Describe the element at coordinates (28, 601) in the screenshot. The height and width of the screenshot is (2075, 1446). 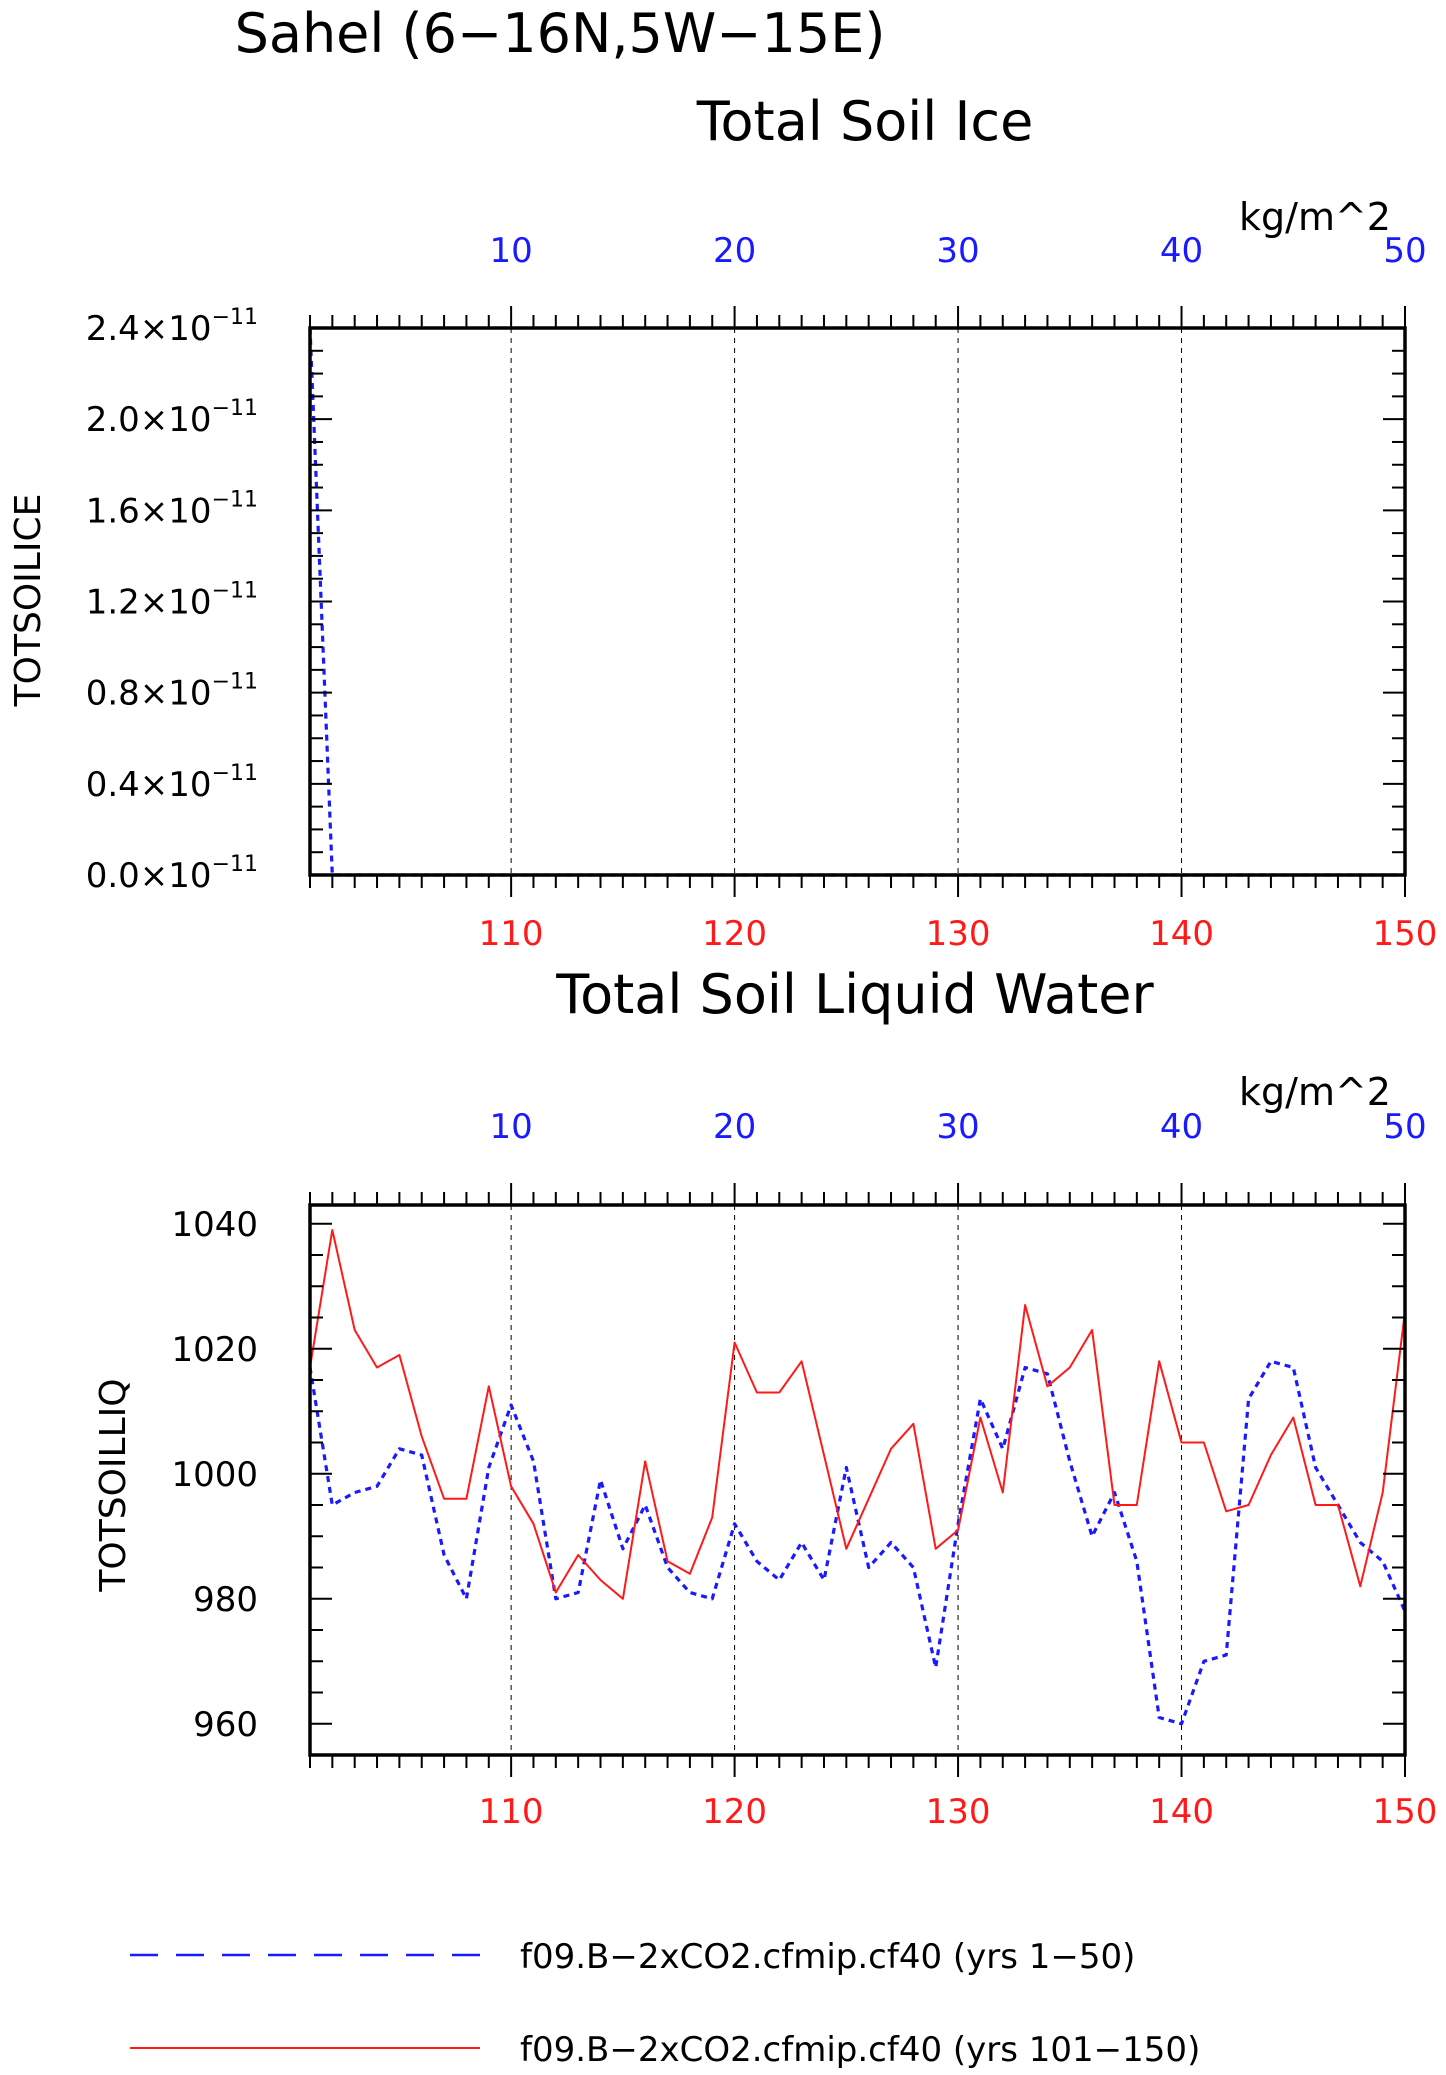
I see `y-axis-label: TOTSOILICE` at that location.